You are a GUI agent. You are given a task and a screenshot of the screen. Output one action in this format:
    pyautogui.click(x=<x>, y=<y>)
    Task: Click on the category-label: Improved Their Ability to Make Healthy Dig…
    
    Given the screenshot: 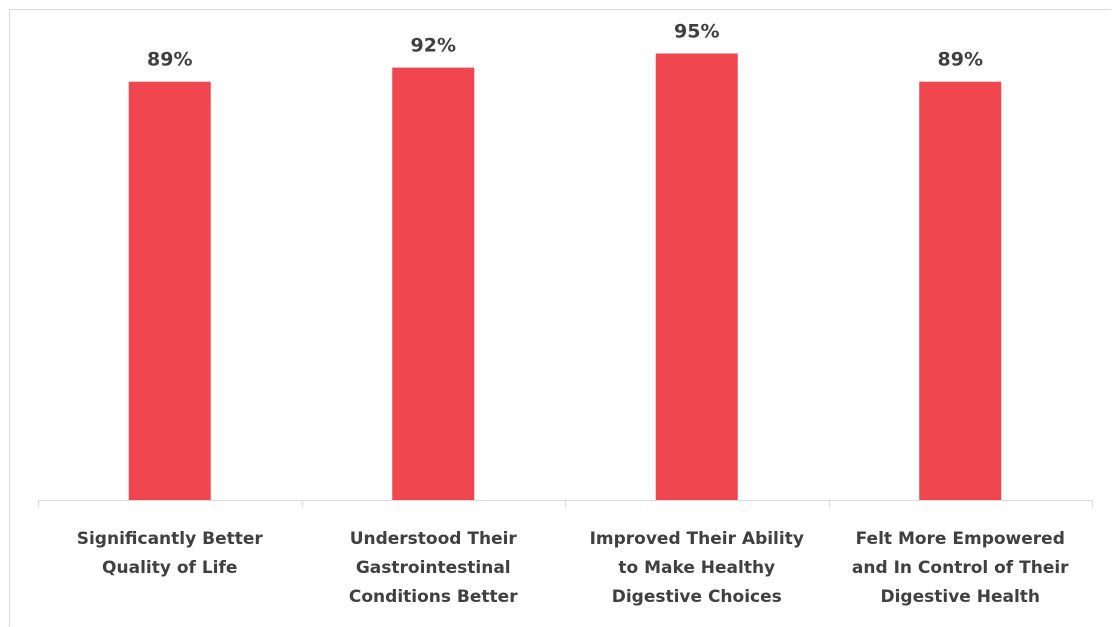 What is the action you would take?
    pyautogui.click(x=697, y=568)
    